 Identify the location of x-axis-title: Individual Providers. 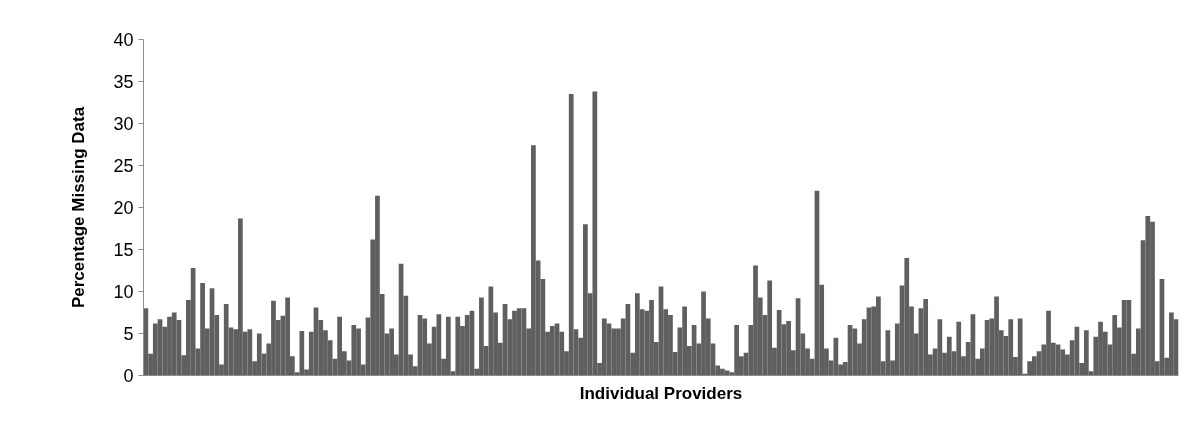
(661, 393).